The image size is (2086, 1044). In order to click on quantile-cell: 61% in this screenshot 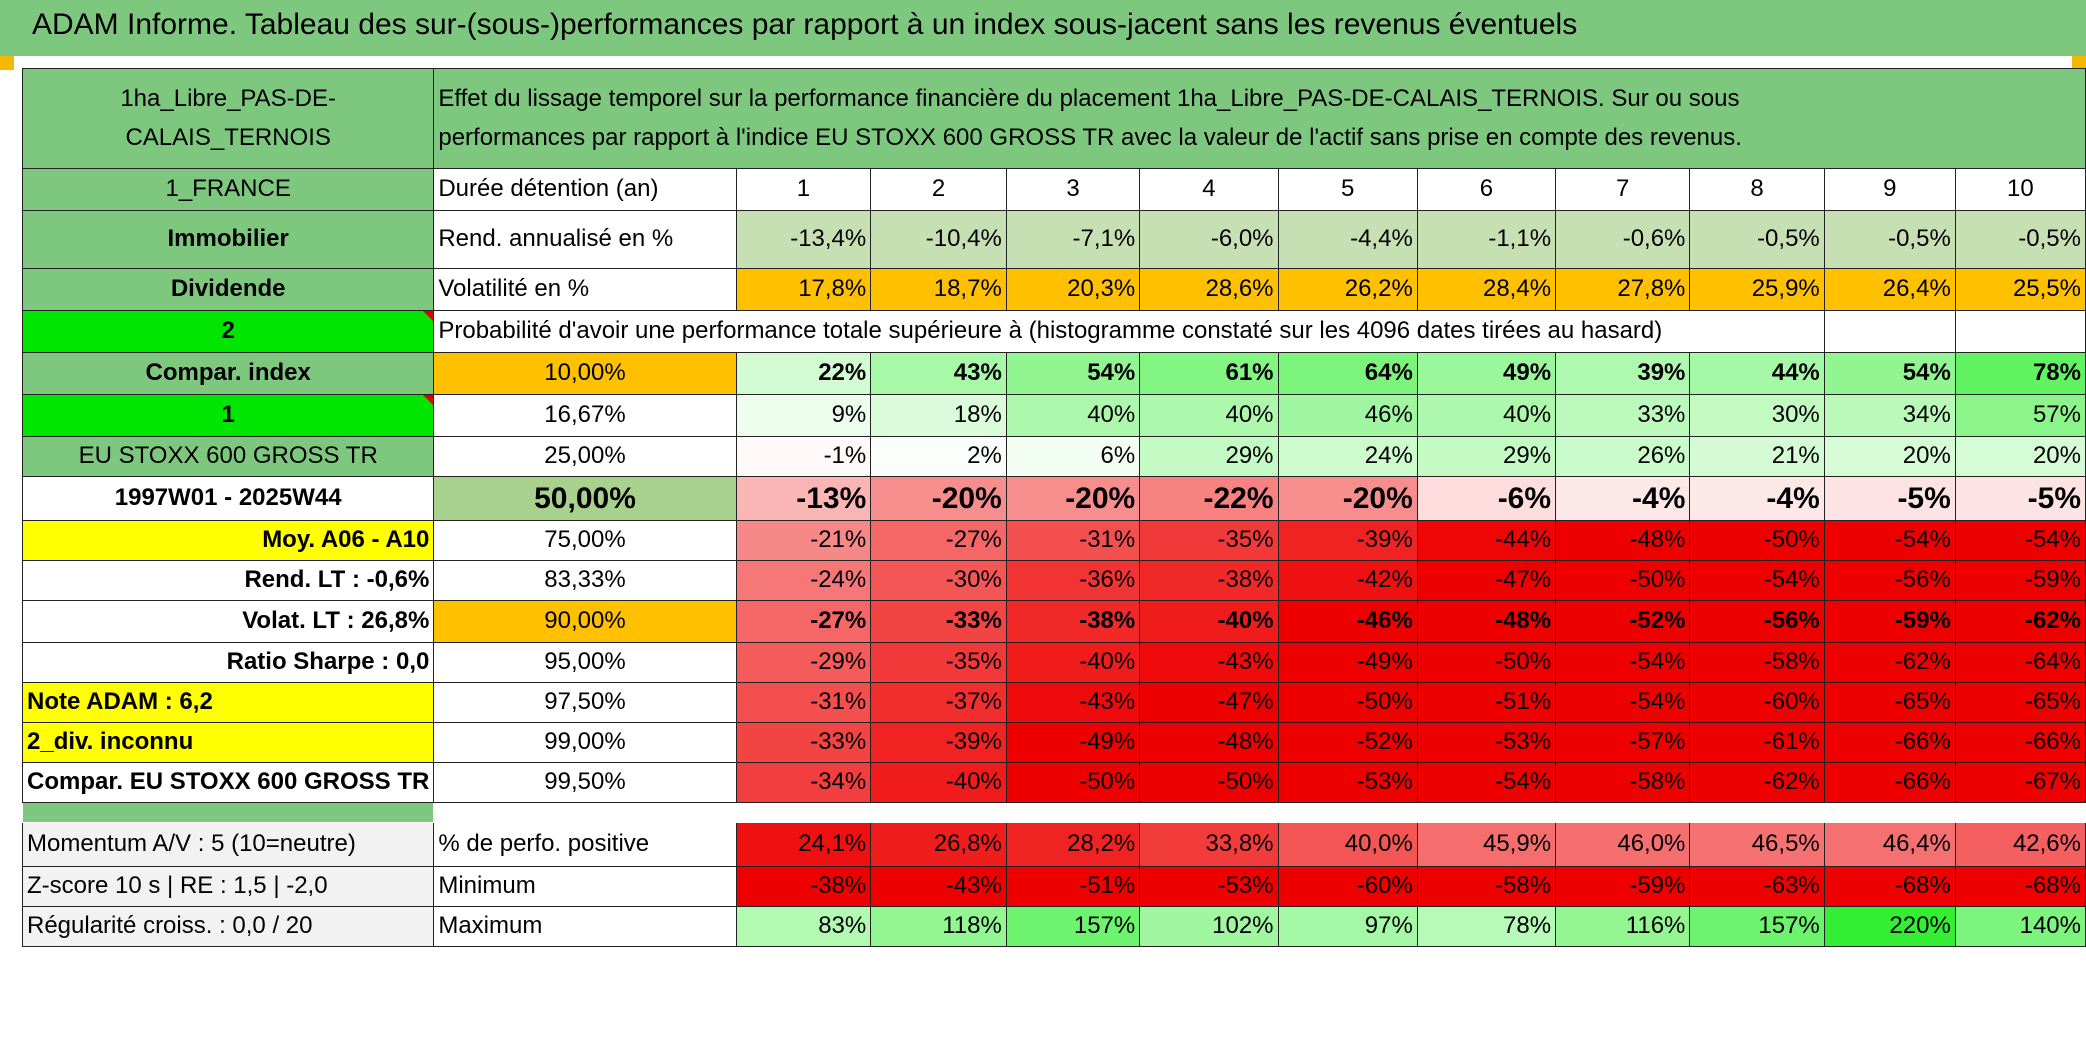, I will do `click(1209, 373)`.